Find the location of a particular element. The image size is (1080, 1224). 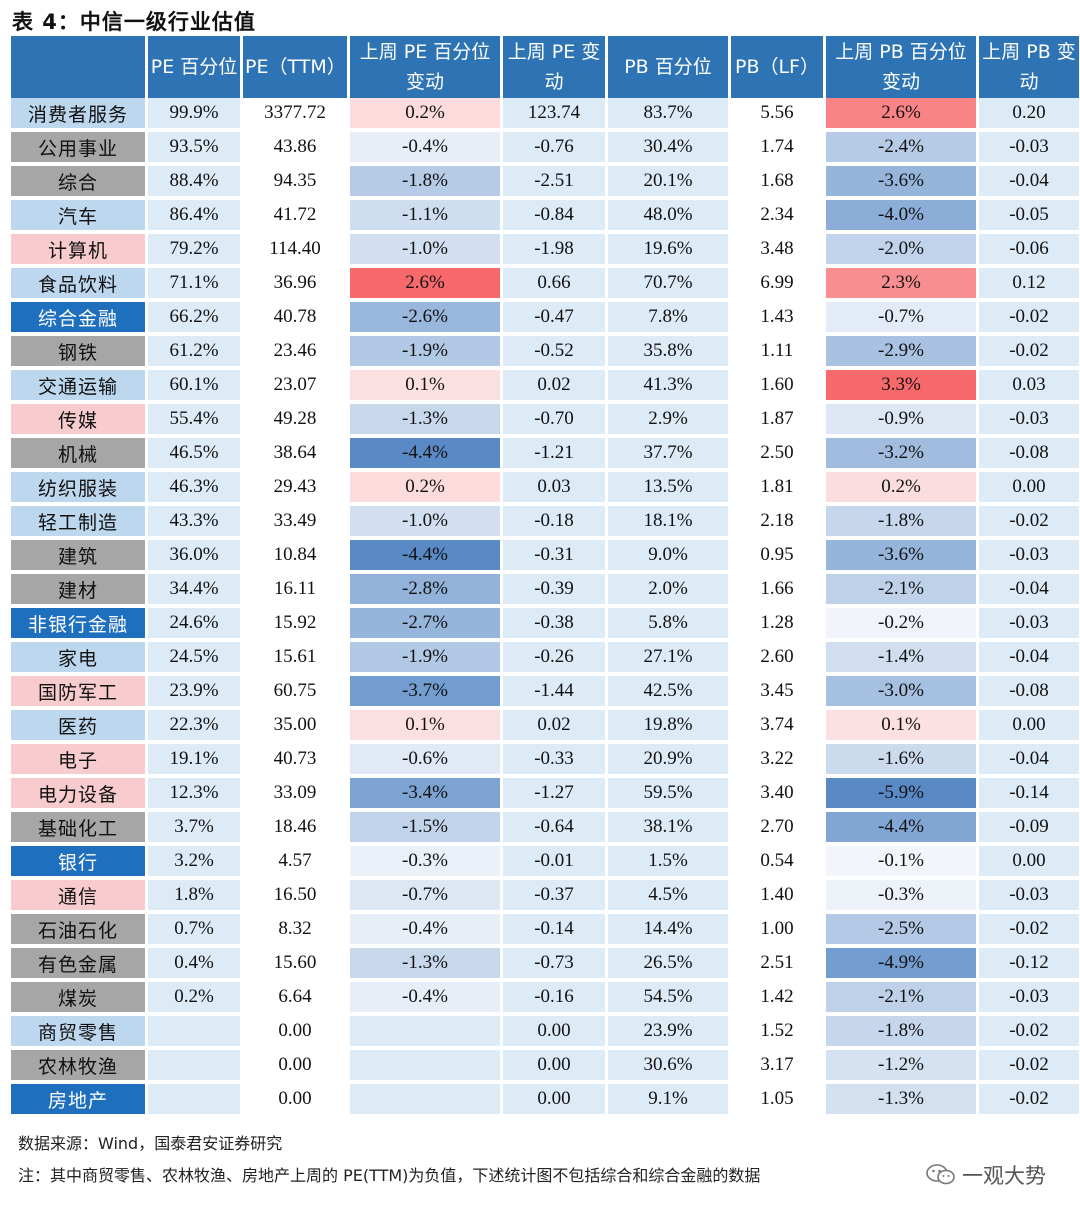

pb-percentile-cell: 20.1% is located at coordinates (668, 183).